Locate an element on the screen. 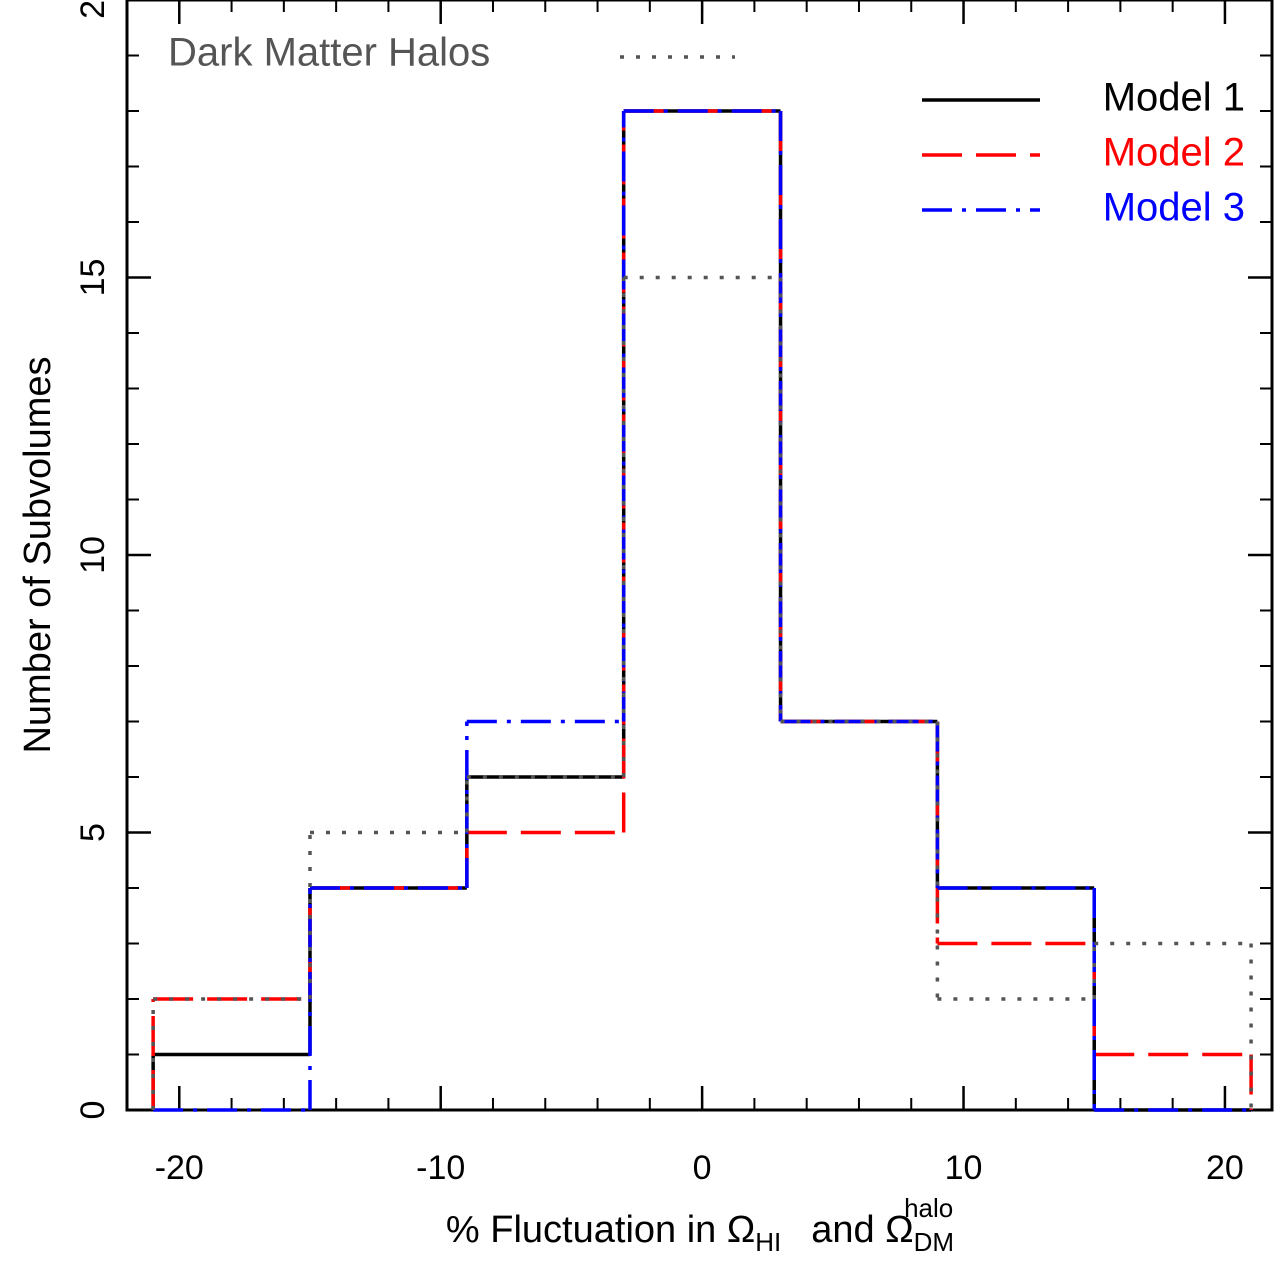 This screenshot has height=1276, width=1276. x-tick-label: 0 is located at coordinates (702, 1168).